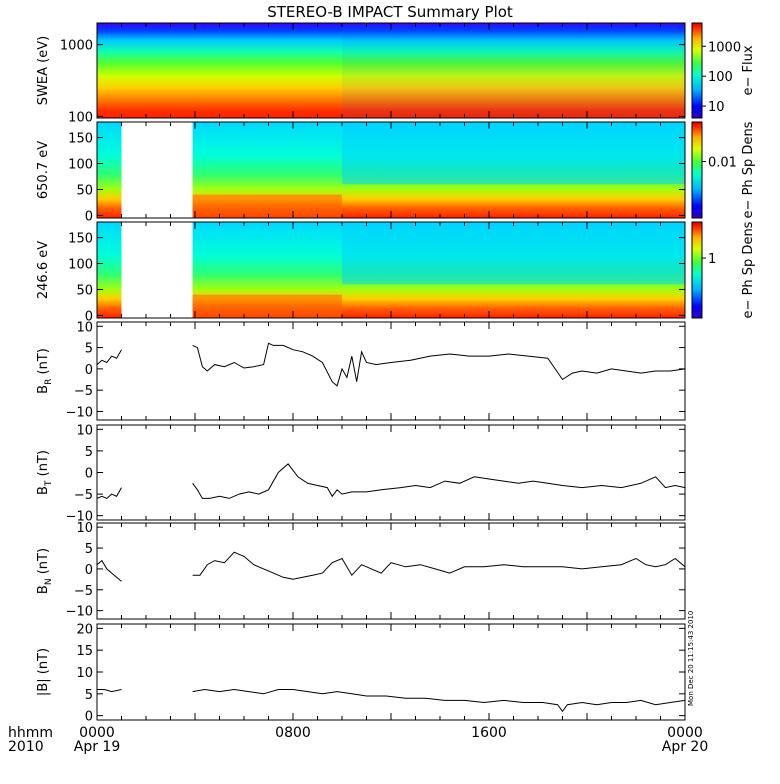 The image size is (780, 784). I want to click on panel-pad246-ylabel: 246.6 eV, so click(43, 270).